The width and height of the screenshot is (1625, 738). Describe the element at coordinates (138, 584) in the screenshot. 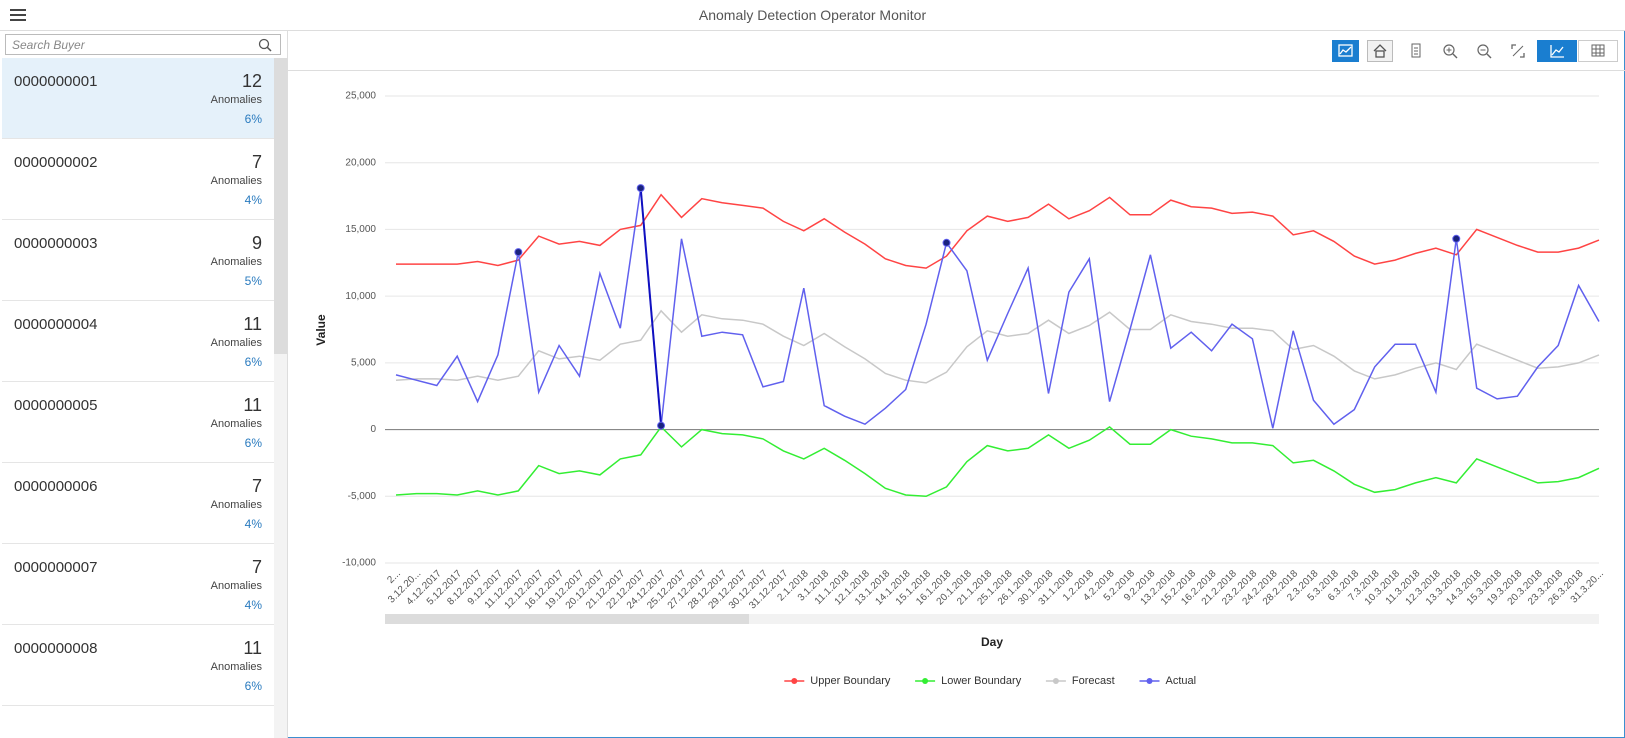

I see `buyer-item: 0000000007 7 Anomalies 4%` at that location.